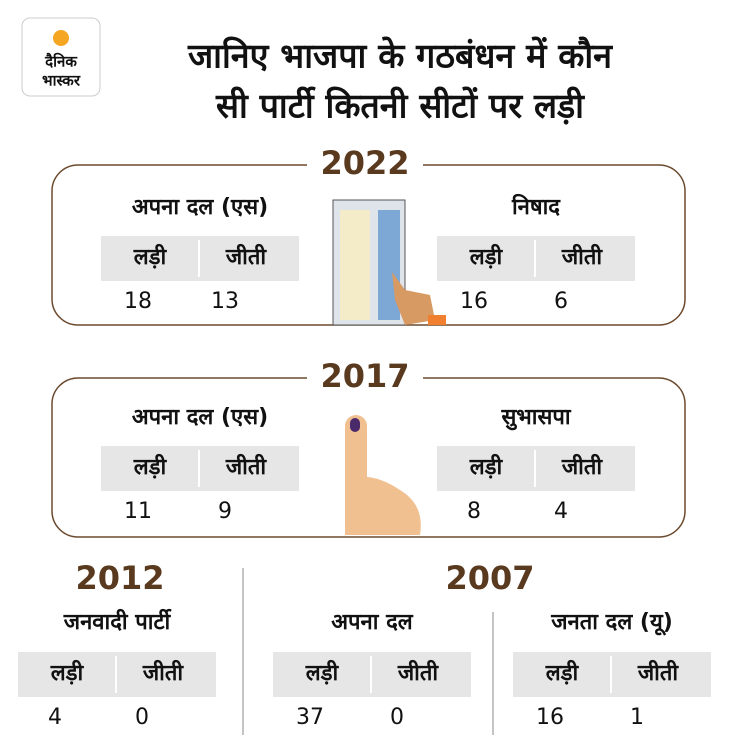 This screenshot has width=730, height=750. I want to click on logo-line: दैनिक, so click(61, 62).